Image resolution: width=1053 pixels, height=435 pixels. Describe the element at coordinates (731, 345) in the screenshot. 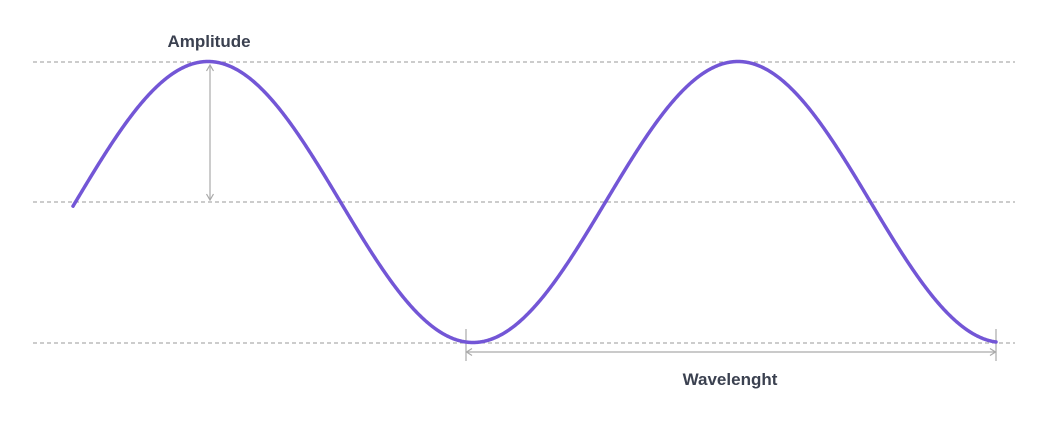

I see `wavelength-marker` at that location.